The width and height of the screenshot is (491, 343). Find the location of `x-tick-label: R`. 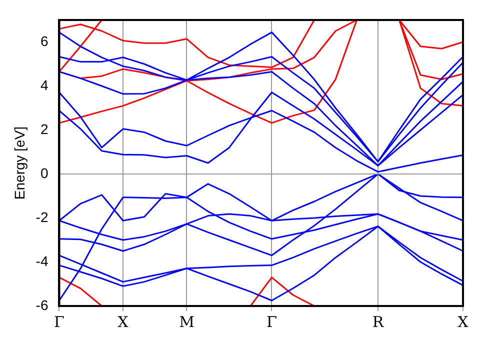

x-tick-label: R is located at coordinates (378, 321).